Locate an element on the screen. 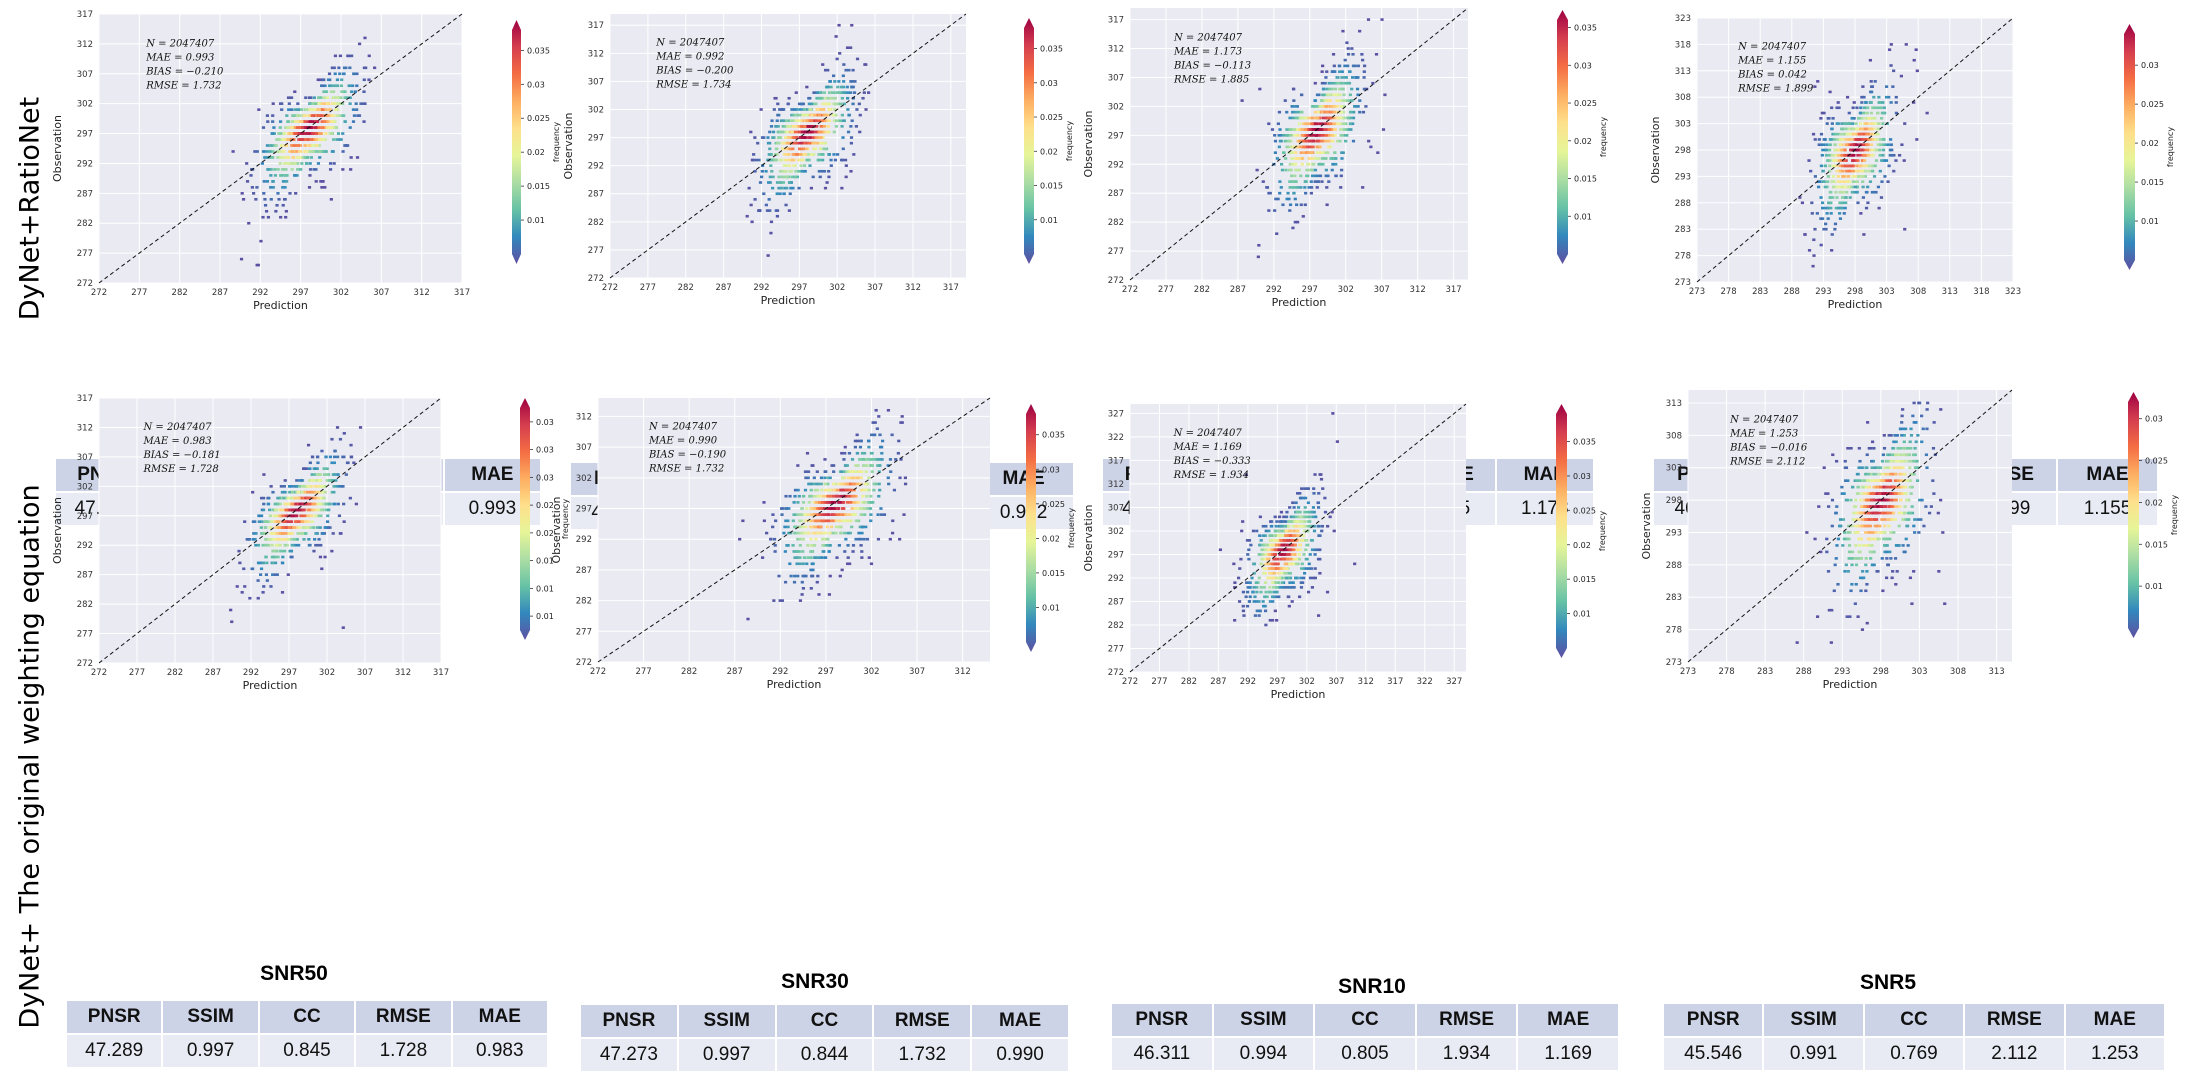 The height and width of the screenshot is (1085, 2189). colorbar-tick-label: 0.02 is located at coordinates (1051, 538).